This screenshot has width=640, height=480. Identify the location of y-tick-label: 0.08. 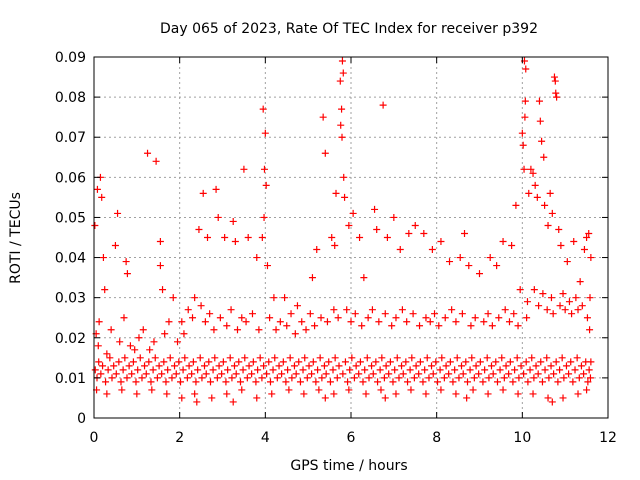
(70, 98).